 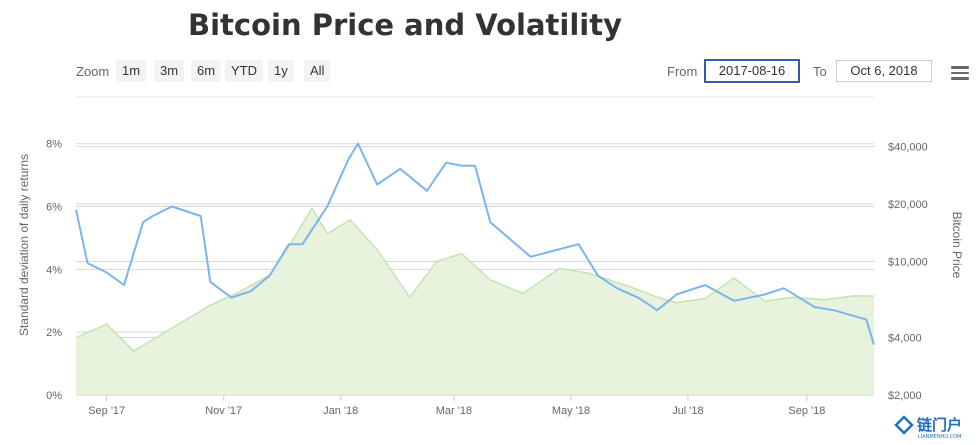 What do you see at coordinates (905, 339) in the screenshot?
I see `right-tick-label: $4,000` at bounding box center [905, 339].